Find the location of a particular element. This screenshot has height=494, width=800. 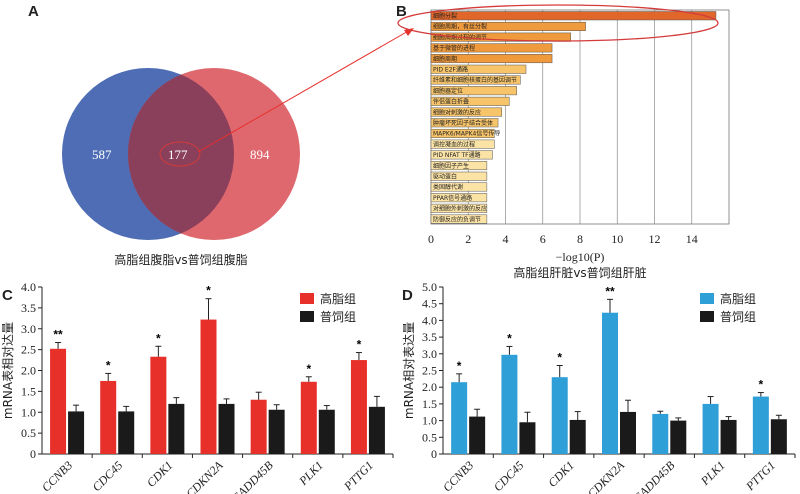

venn-right-count: 894 is located at coordinates (260, 154).